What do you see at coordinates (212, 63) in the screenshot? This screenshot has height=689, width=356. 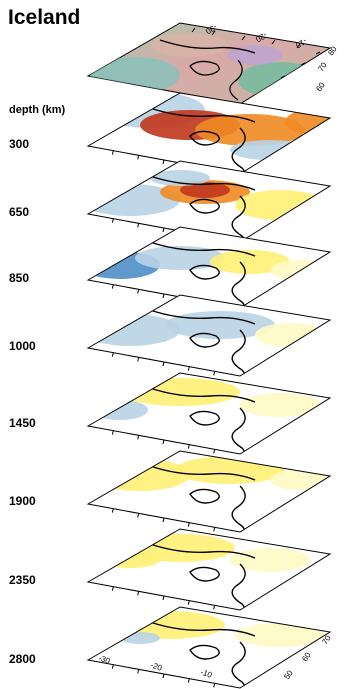 I see `topography-map: -30 -20 -10 60 70 80` at bounding box center [212, 63].